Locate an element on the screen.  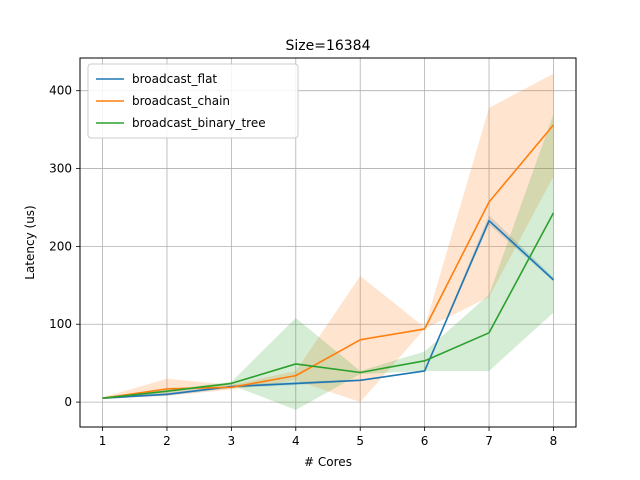
y-tick-label: 300 is located at coordinates (60, 169).